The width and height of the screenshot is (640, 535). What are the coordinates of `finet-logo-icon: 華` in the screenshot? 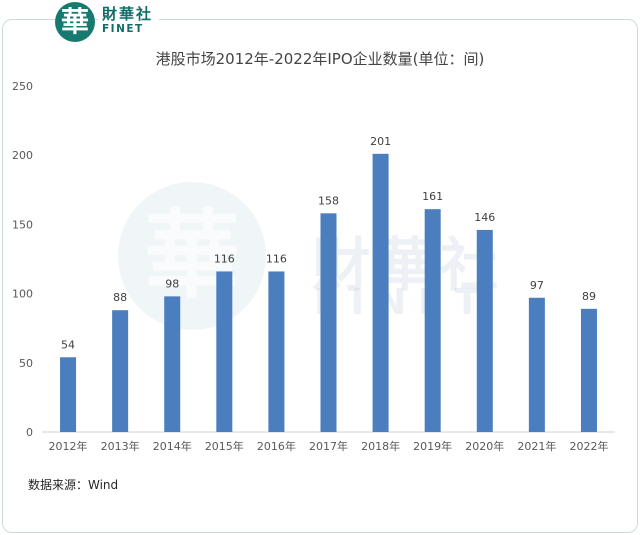 It's located at (75, 22).